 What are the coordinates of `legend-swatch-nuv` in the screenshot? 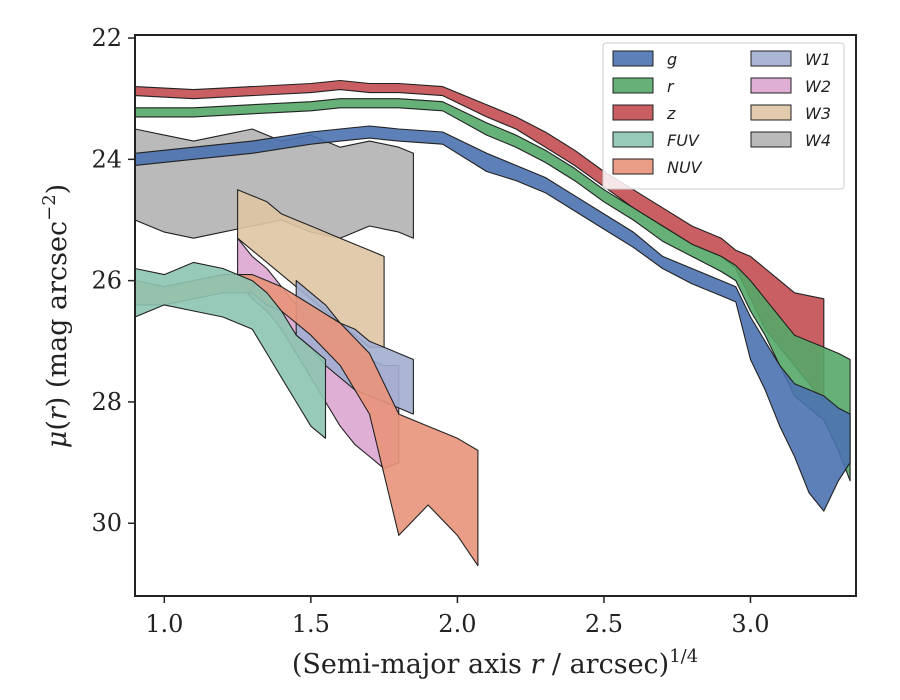 It's located at (633, 166).